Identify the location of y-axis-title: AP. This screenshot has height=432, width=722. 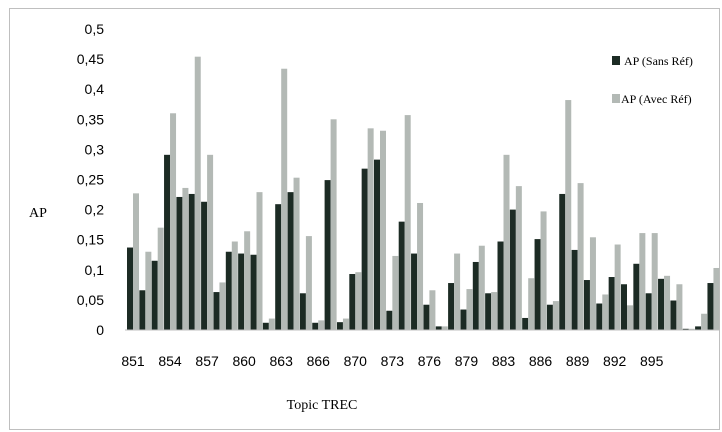
(38, 213).